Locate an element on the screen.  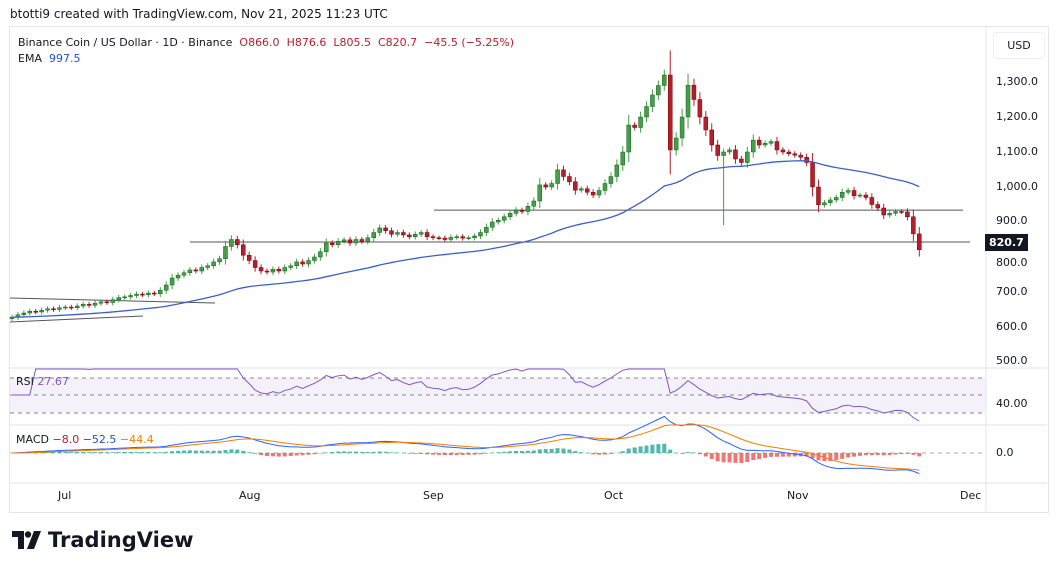
macd-legend: MACD −8.0 −52.5 −44.4 is located at coordinates (85, 439).